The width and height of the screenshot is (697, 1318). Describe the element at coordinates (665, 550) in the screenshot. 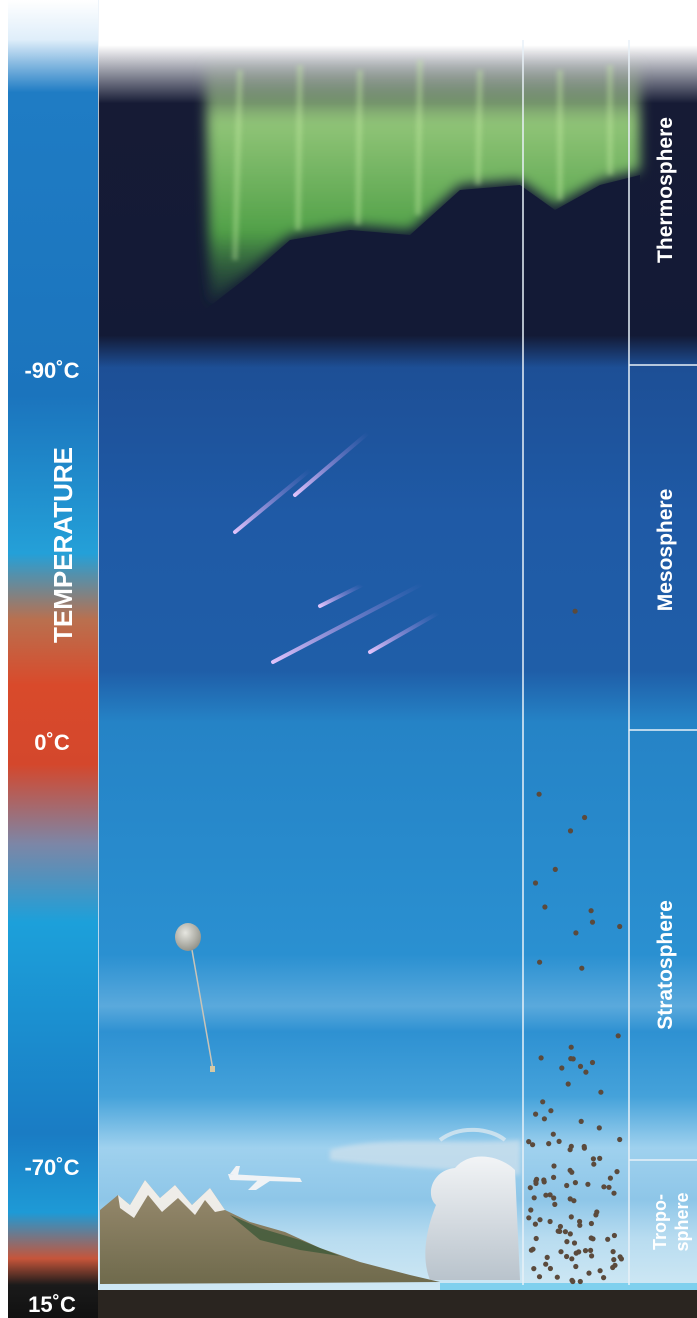

I see `mesosphere-label: Mesosphere` at that location.